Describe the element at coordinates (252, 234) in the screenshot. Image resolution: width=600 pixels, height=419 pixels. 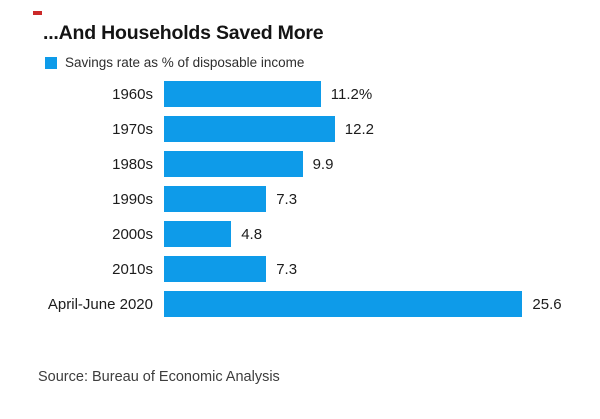
I see `bar-value-label: 4.8` at that location.